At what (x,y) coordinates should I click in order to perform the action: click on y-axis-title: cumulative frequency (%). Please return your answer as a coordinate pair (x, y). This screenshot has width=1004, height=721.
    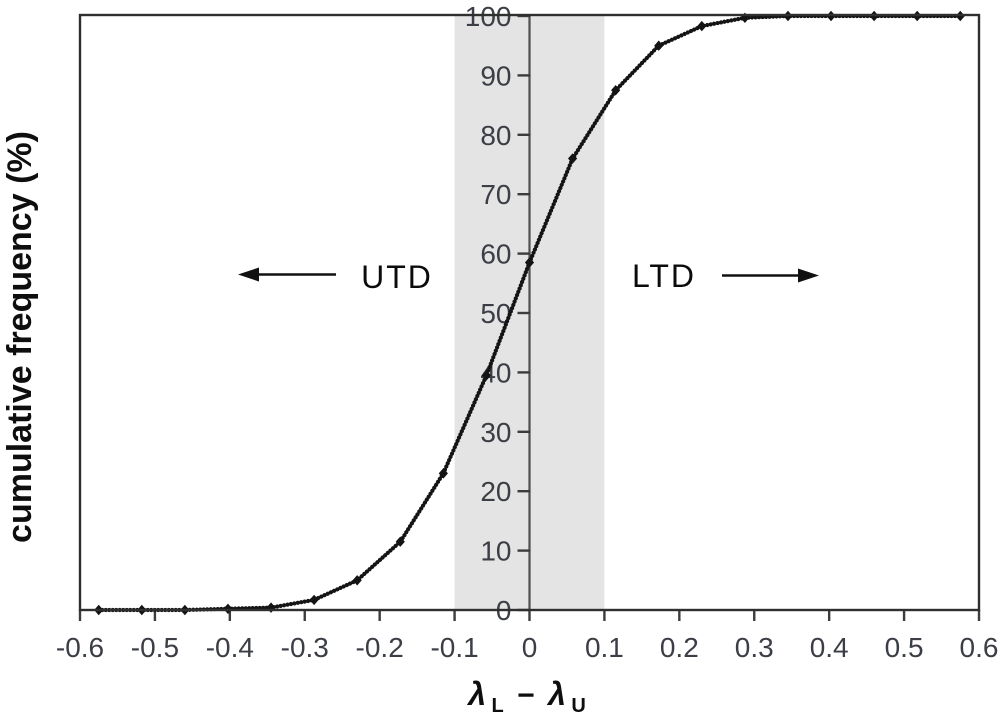
    Looking at the image, I should click on (20, 337).